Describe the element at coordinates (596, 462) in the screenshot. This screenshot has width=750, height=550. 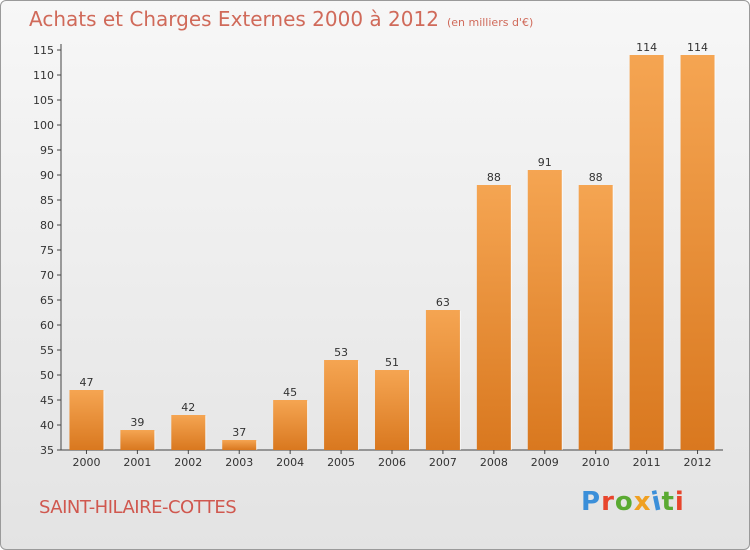
I see `x-tick-label: 2010` at that location.